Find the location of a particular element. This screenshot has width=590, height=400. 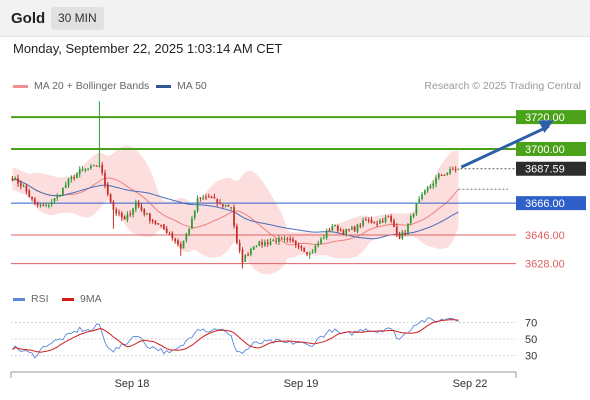

timeframe-button: 30 MIN is located at coordinates (77, 18).